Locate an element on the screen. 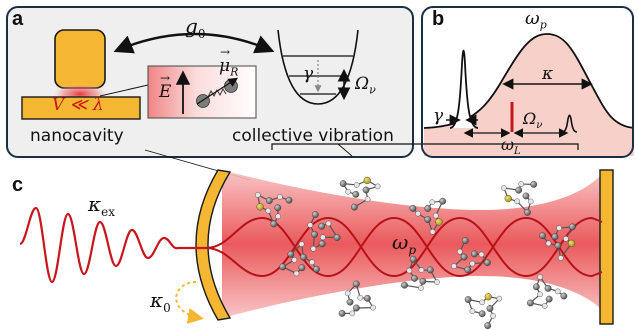 The height and width of the screenshot is (330, 638). gold-substrate is located at coordinates (81, 108).